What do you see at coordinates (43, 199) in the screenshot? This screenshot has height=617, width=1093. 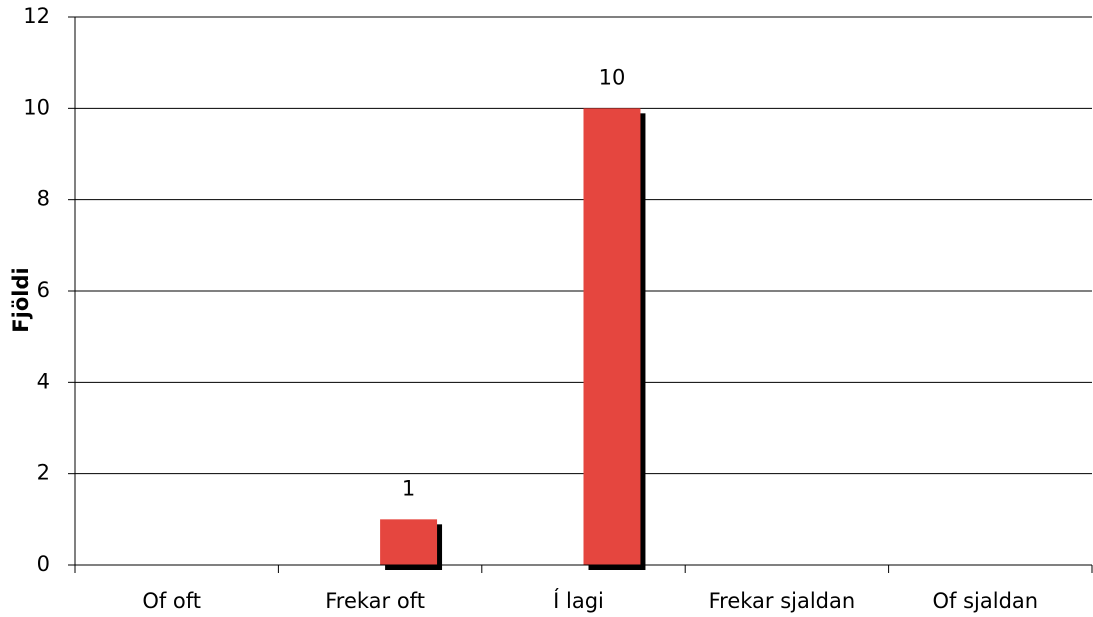 I see `y-tick-label: 8` at bounding box center [43, 199].